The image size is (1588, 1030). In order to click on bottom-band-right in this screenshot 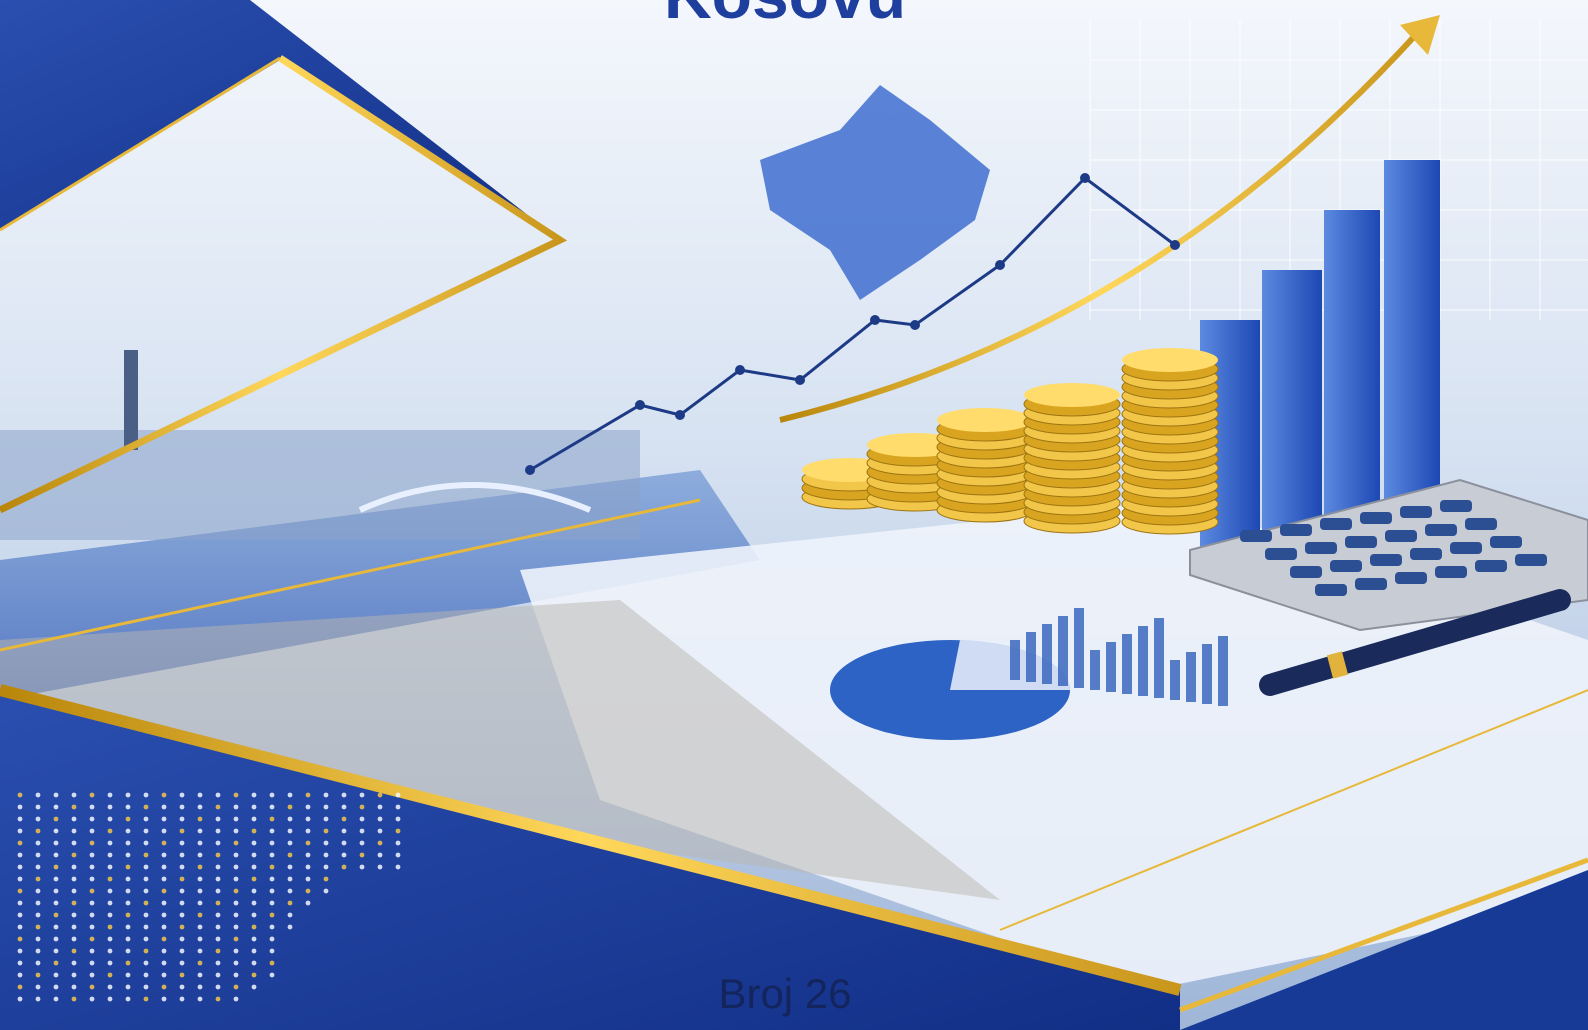, I will do `click(1384, 950)`.